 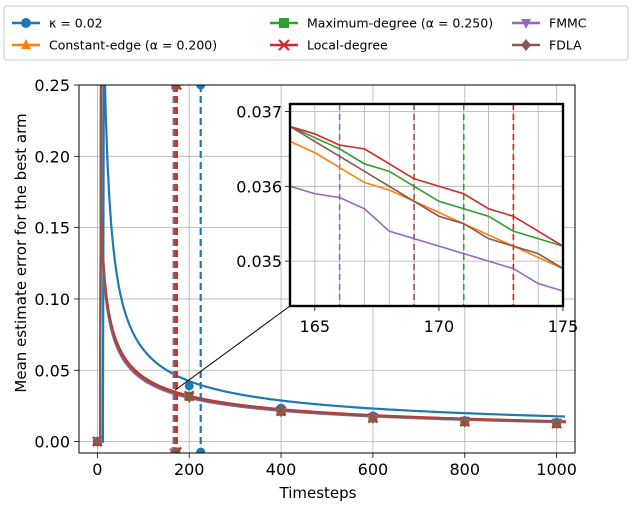 What do you see at coordinates (259, 111) in the screenshot?
I see `inset-y-tick-label: 0.037` at bounding box center [259, 111].